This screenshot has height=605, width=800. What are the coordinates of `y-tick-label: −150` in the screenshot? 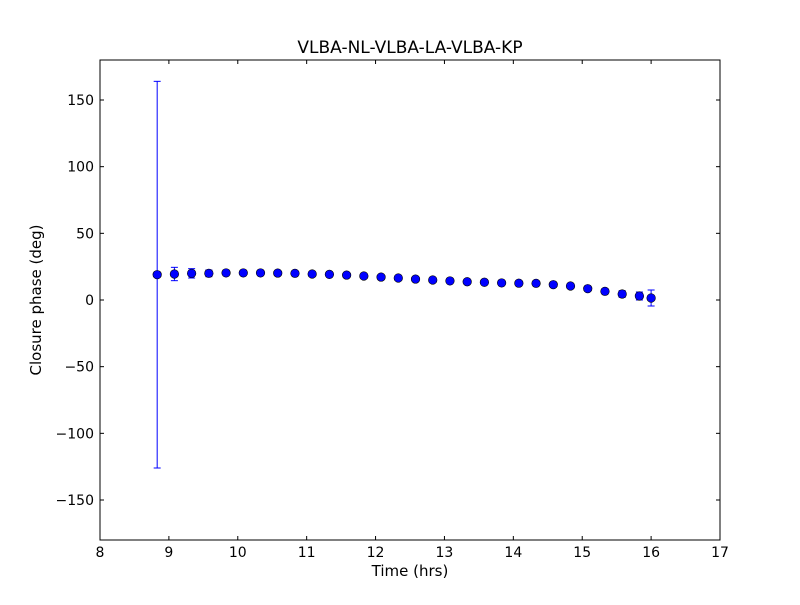 It's located at (75, 501).